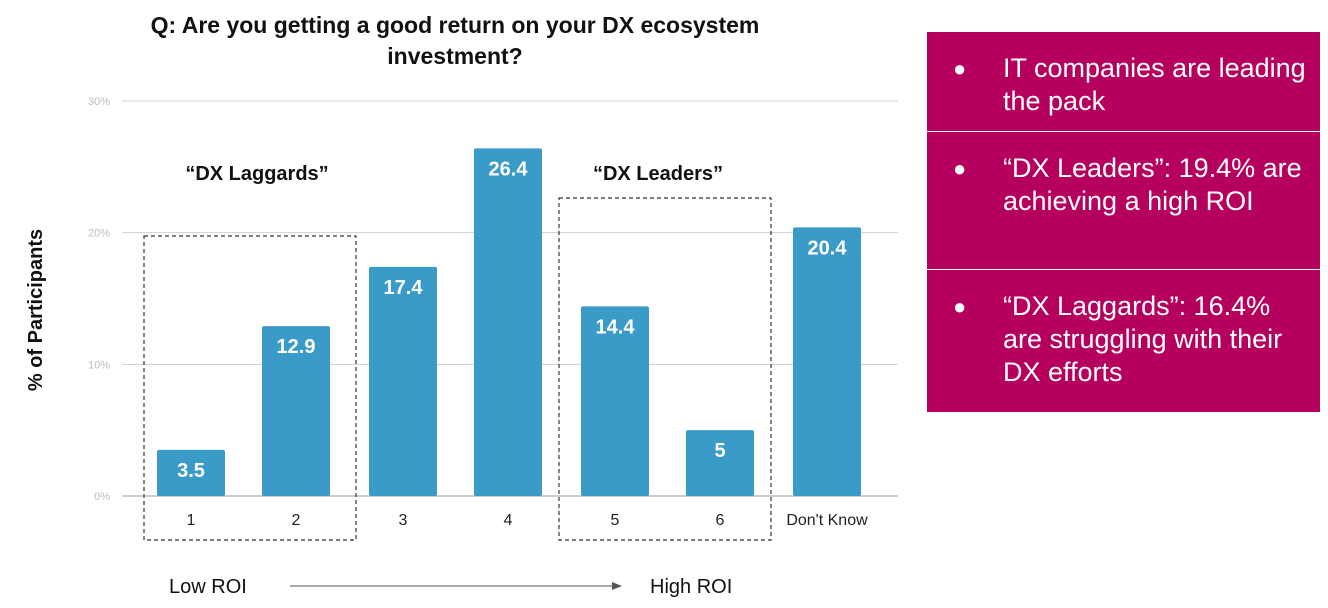  Describe the element at coordinates (828, 248) in the screenshot. I see `bar-value-label: 20.4` at that location.